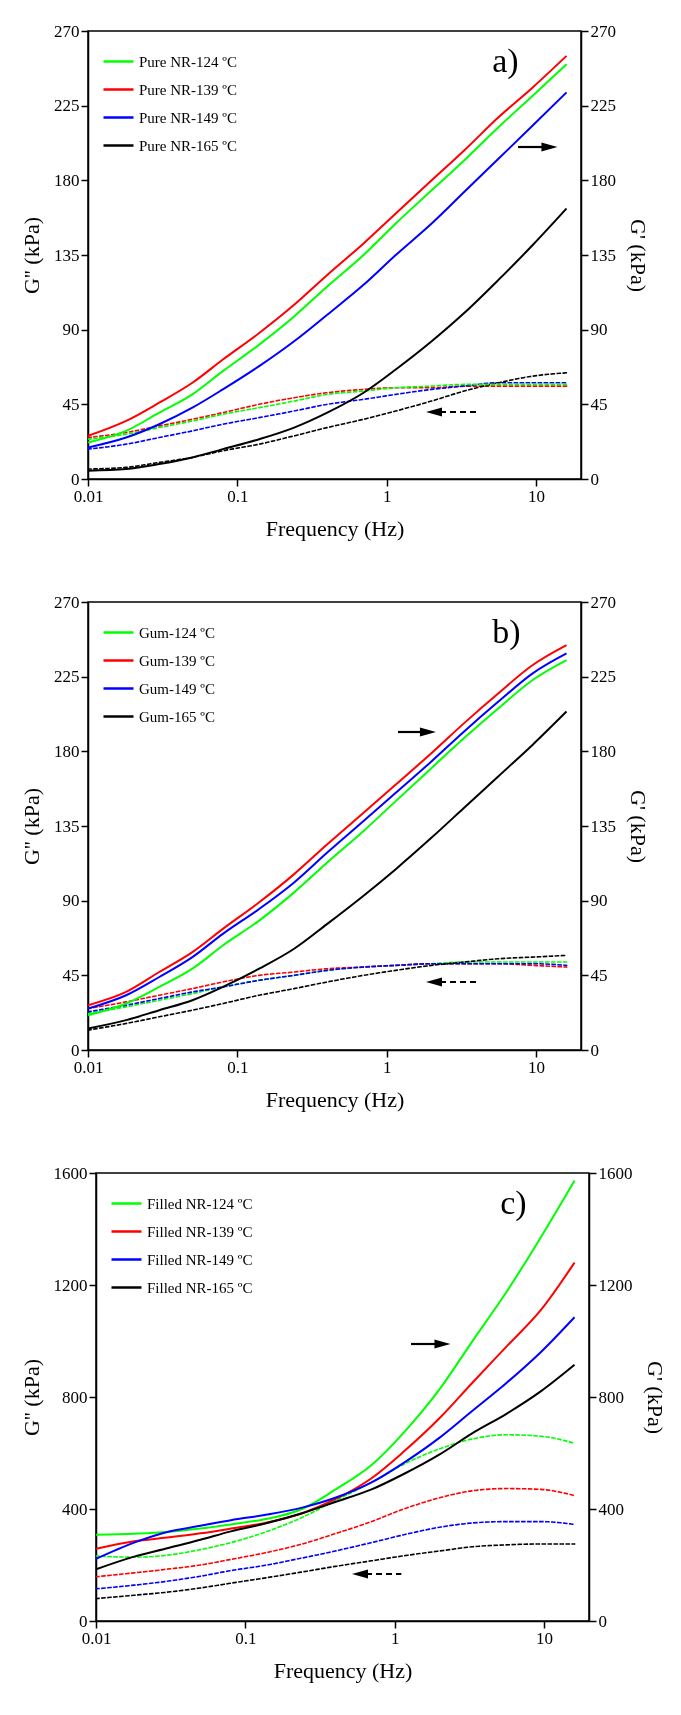  Describe the element at coordinates (177, 632) in the screenshot. I see `legend-label: Gum-124 ºC` at that location.